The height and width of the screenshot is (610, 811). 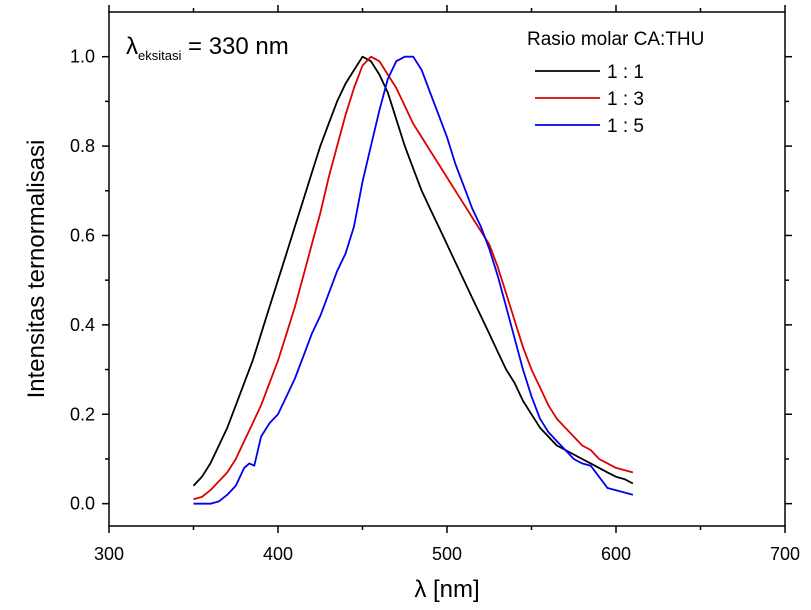 I want to click on legend: Rasio molar CA:THU 1 : 1 1 : 3 1 : 5, so click(x=615, y=83).